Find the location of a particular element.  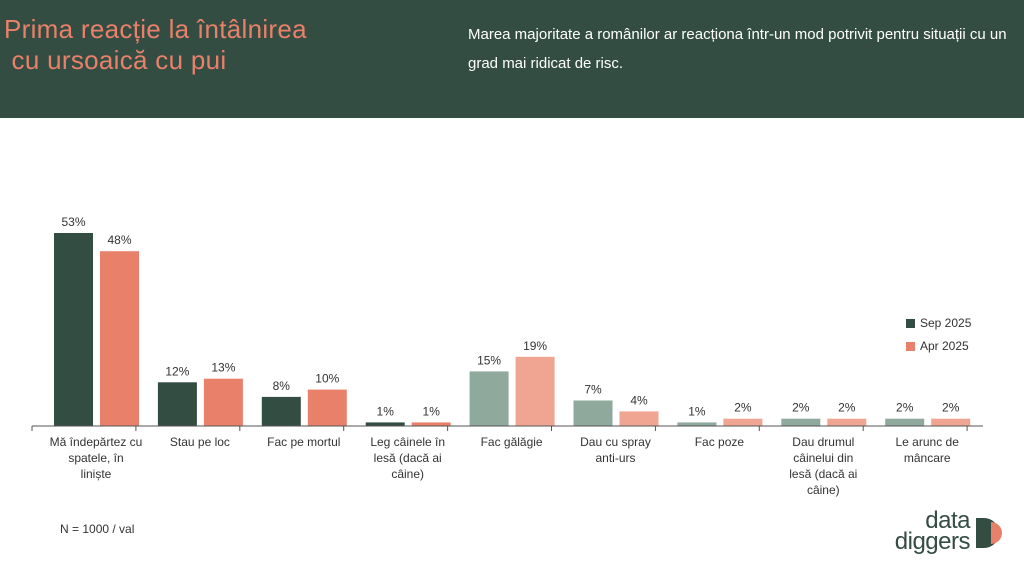

value-label-sep-2025-9: 2% is located at coordinates (905, 408).